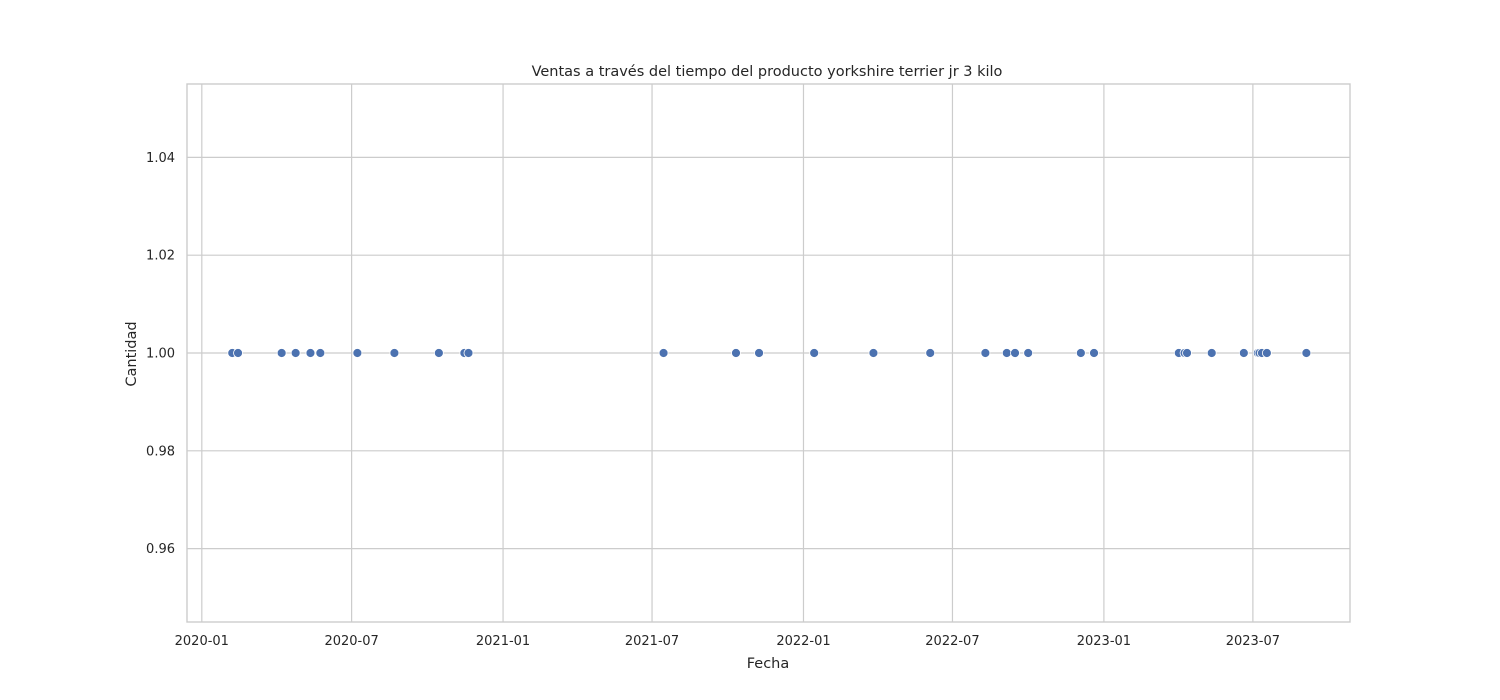  I want to click on x-tick-label: 2021-07, so click(652, 641).